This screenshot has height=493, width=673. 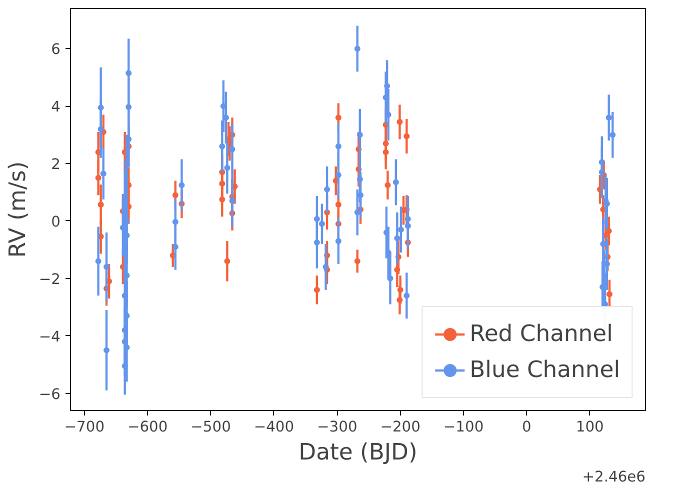 What do you see at coordinates (527, 427) in the screenshot?
I see `x-tick-label: 0` at bounding box center [527, 427].